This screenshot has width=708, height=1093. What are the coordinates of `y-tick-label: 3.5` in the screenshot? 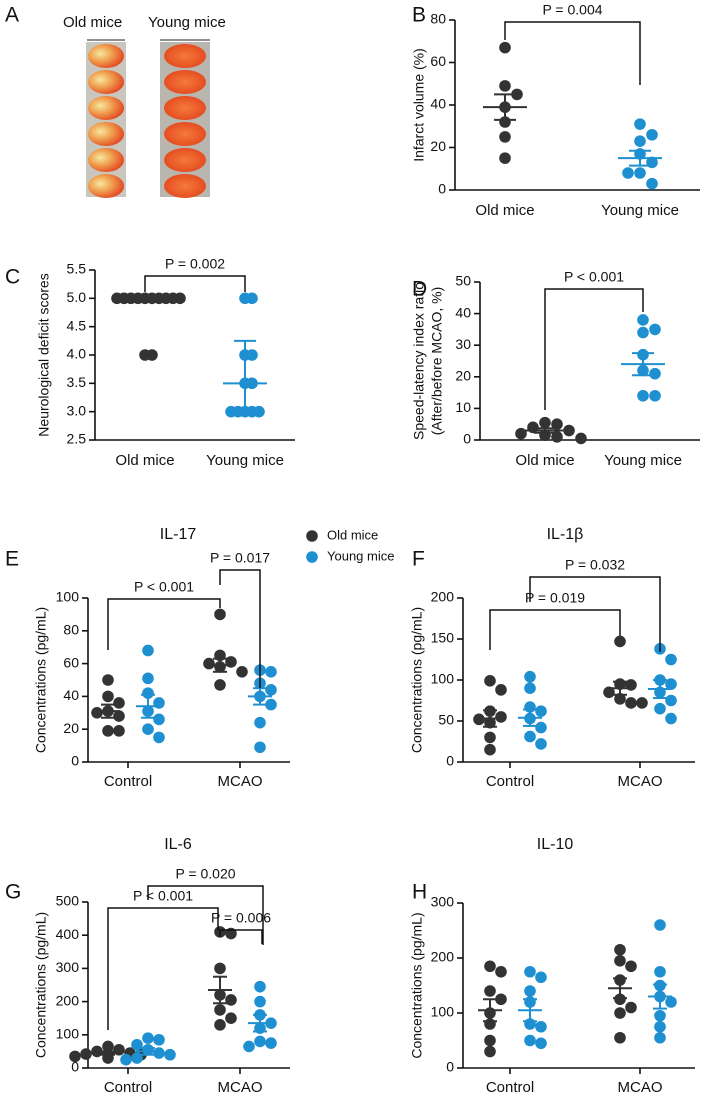 It's located at (77, 382).